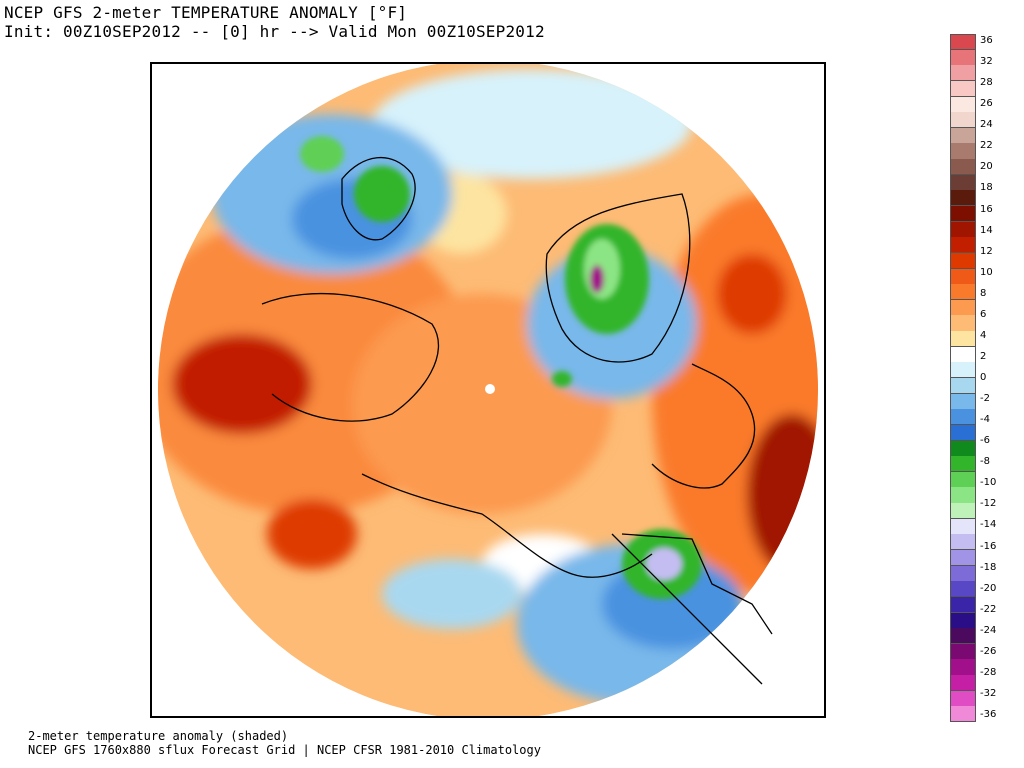 The height and width of the screenshot is (768, 1024). What do you see at coordinates (986, 40) in the screenshot?
I see `color-scale-label: 36` at bounding box center [986, 40].